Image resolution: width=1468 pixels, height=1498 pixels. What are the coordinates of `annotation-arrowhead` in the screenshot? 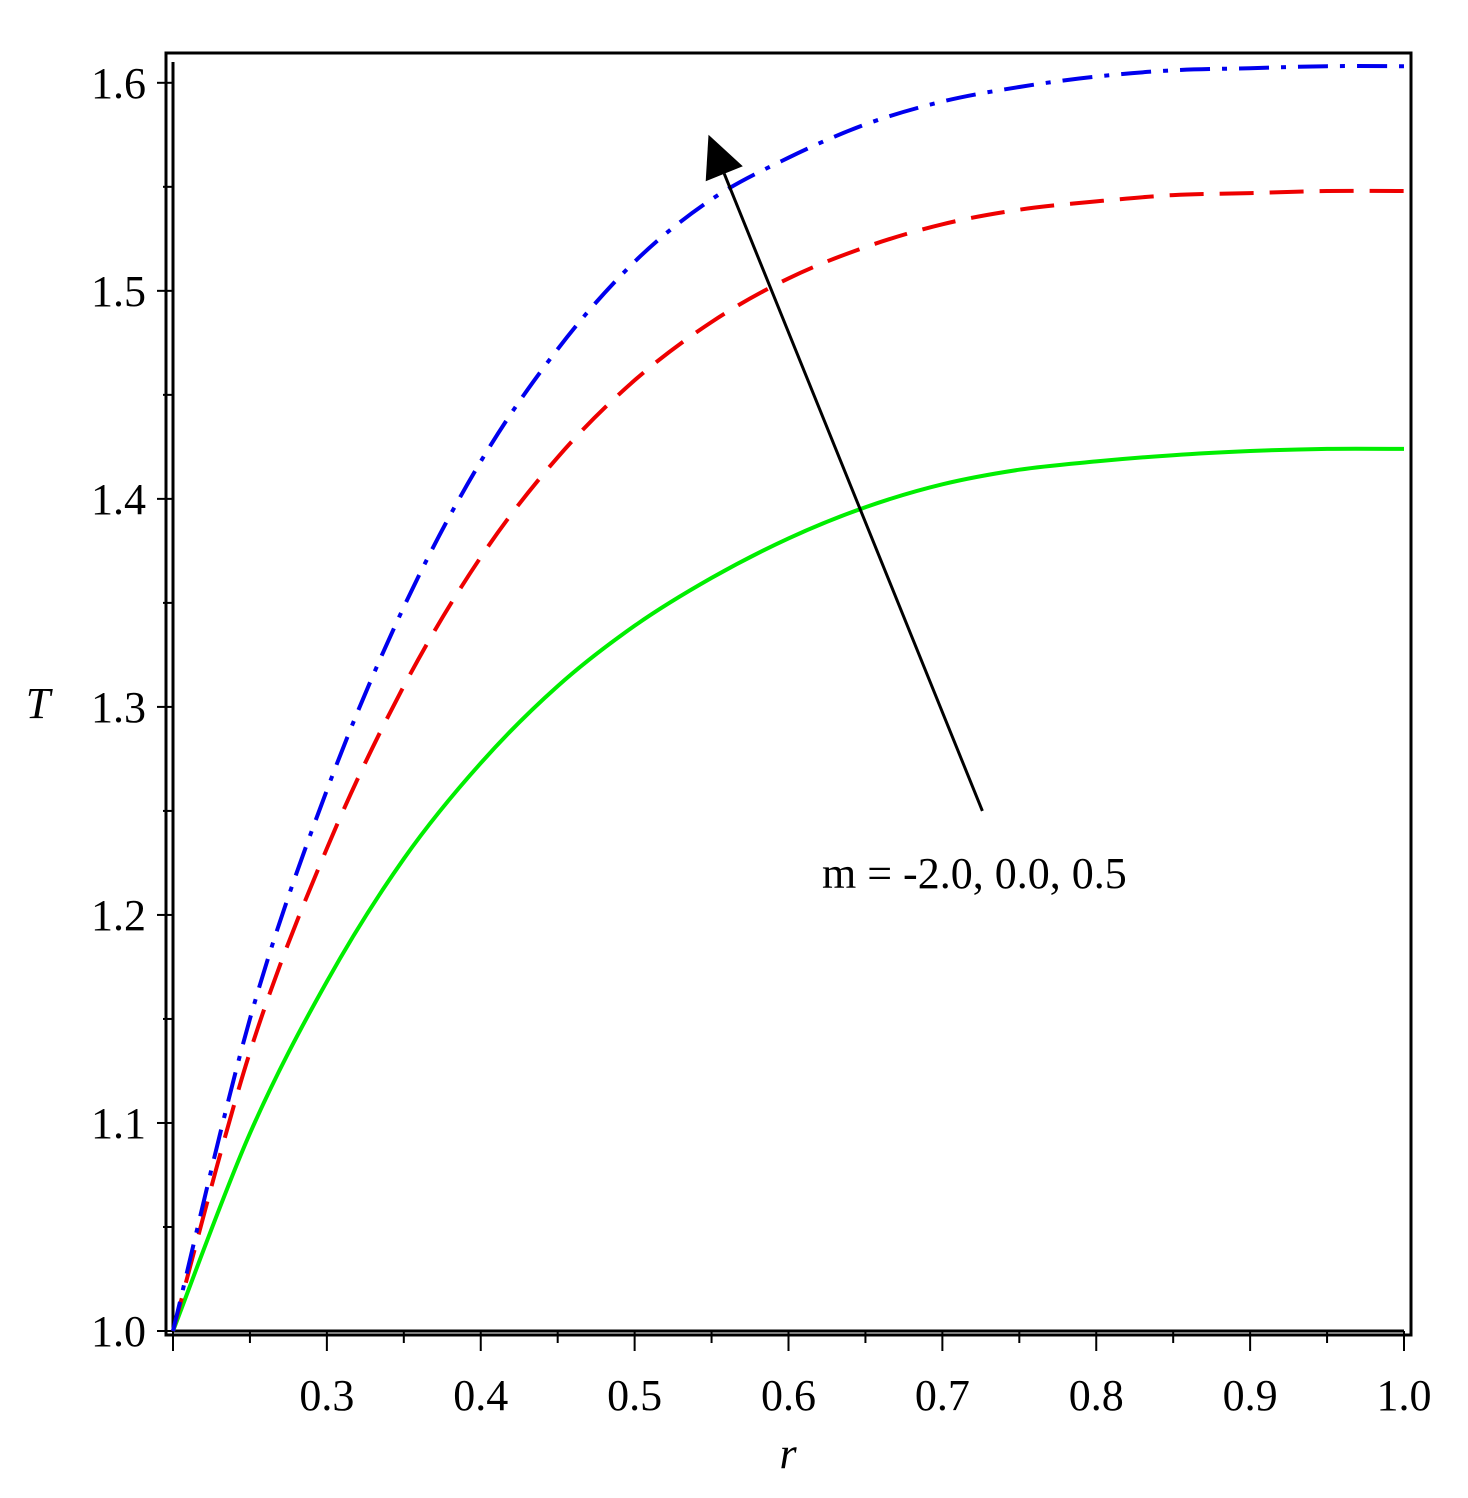 It's located at (724, 158).